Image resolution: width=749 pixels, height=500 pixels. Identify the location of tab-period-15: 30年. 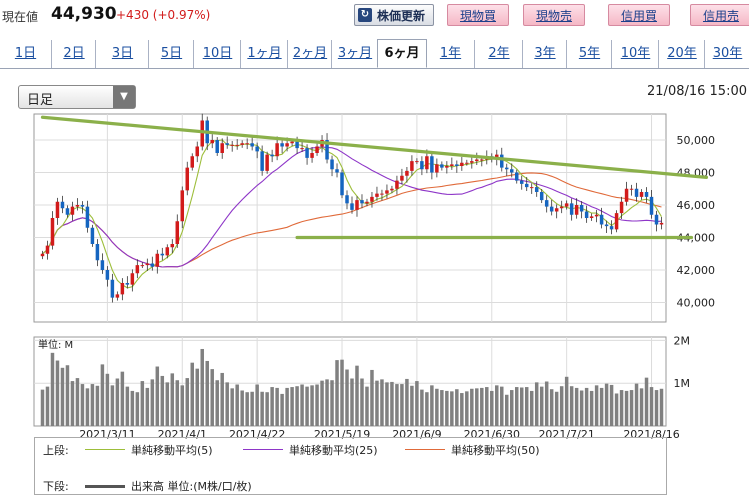
(726, 54).